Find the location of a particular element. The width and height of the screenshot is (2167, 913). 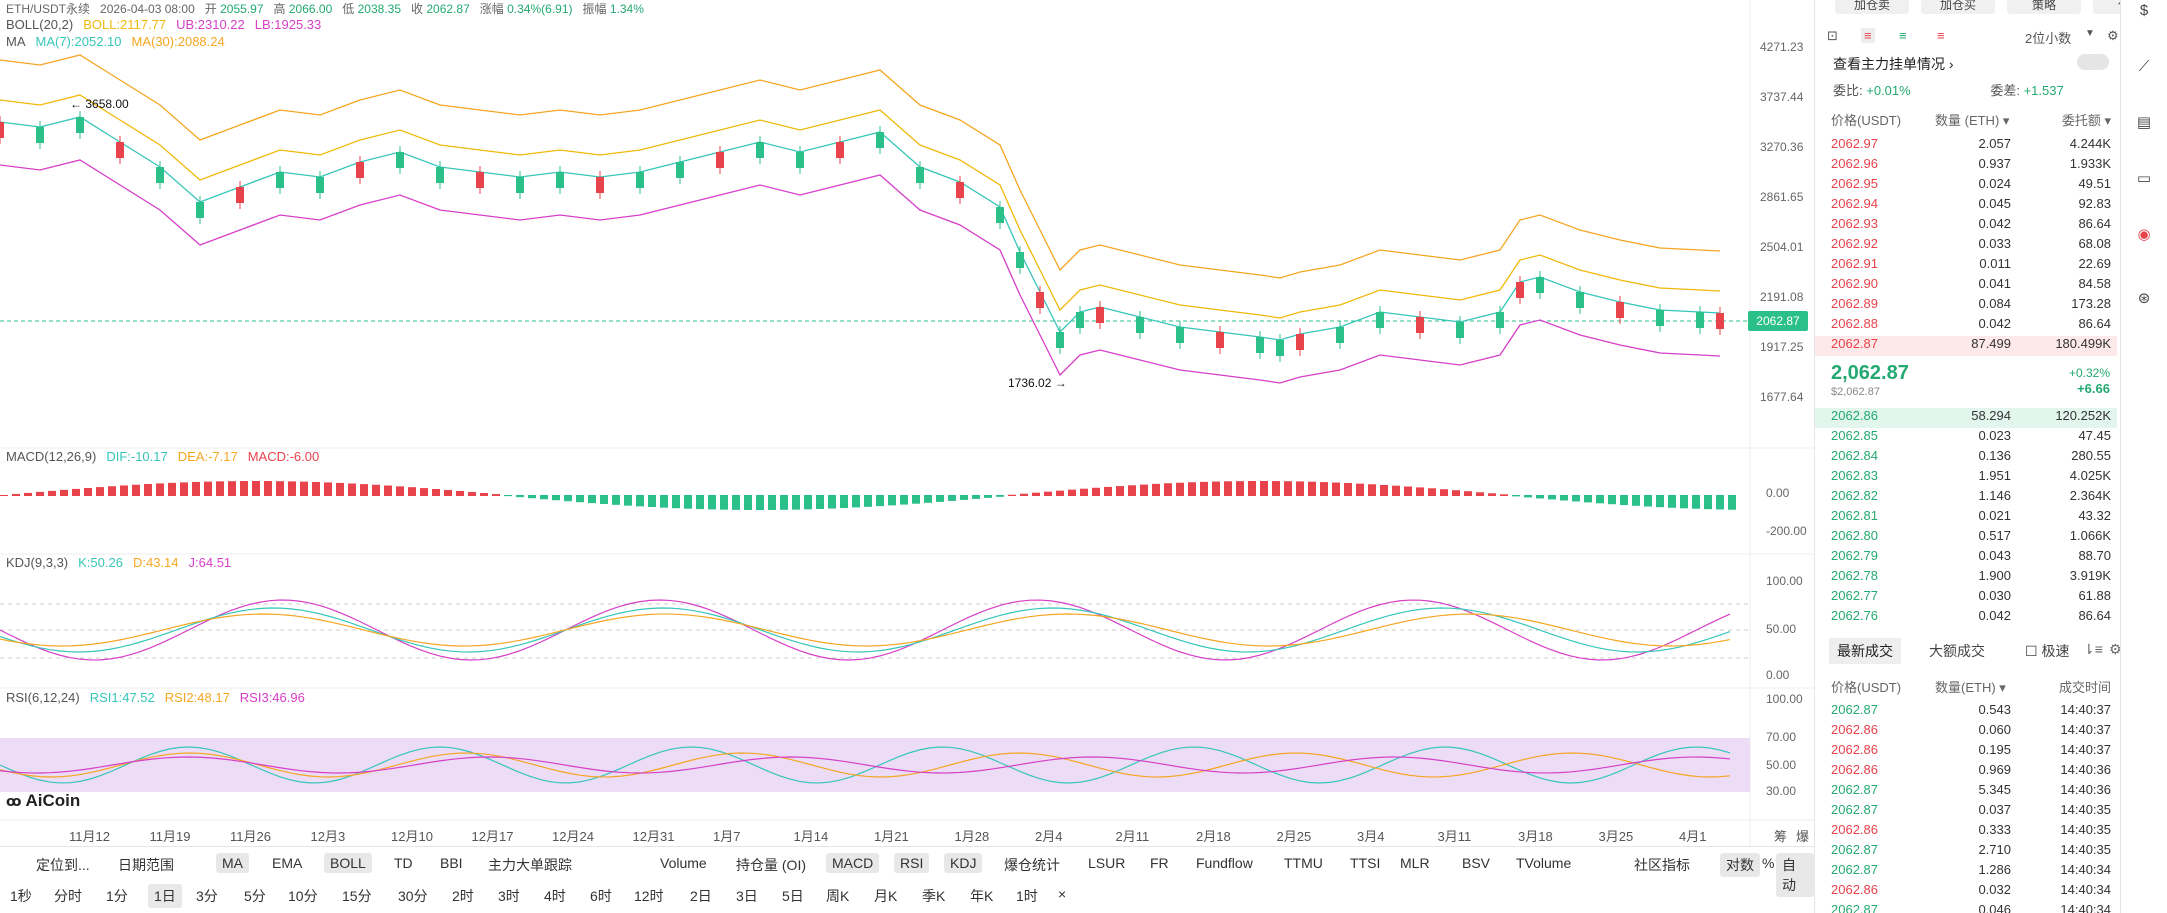

toolbar1-item: 主力大单跟踪 is located at coordinates (530, 865).